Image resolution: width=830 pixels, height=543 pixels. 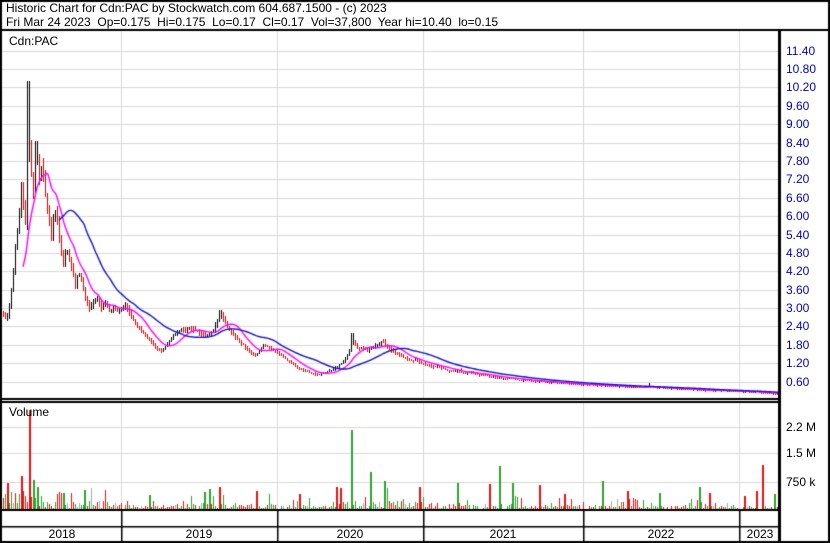 What do you see at coordinates (798, 106) in the screenshot?
I see `price-tick-9.60: 9.60` at bounding box center [798, 106].